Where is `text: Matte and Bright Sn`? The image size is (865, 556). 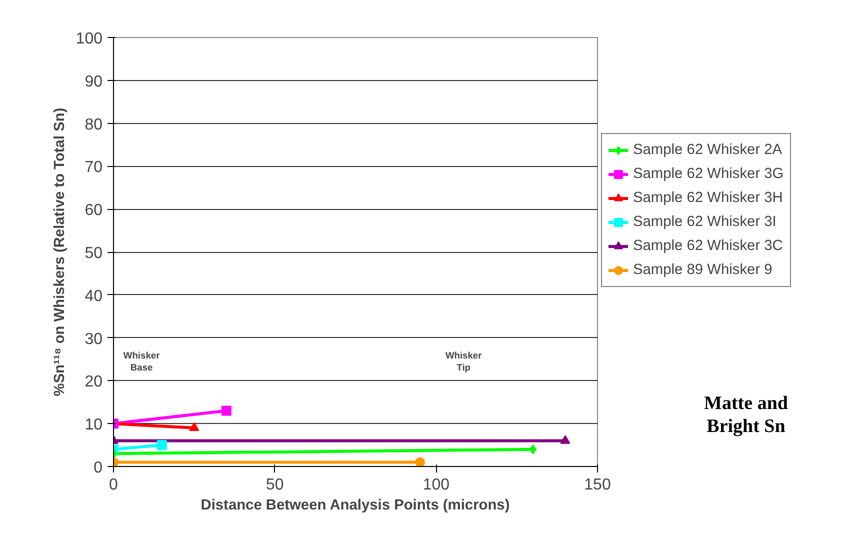 text: Matte and Bright Sn is located at coordinates (746, 416).